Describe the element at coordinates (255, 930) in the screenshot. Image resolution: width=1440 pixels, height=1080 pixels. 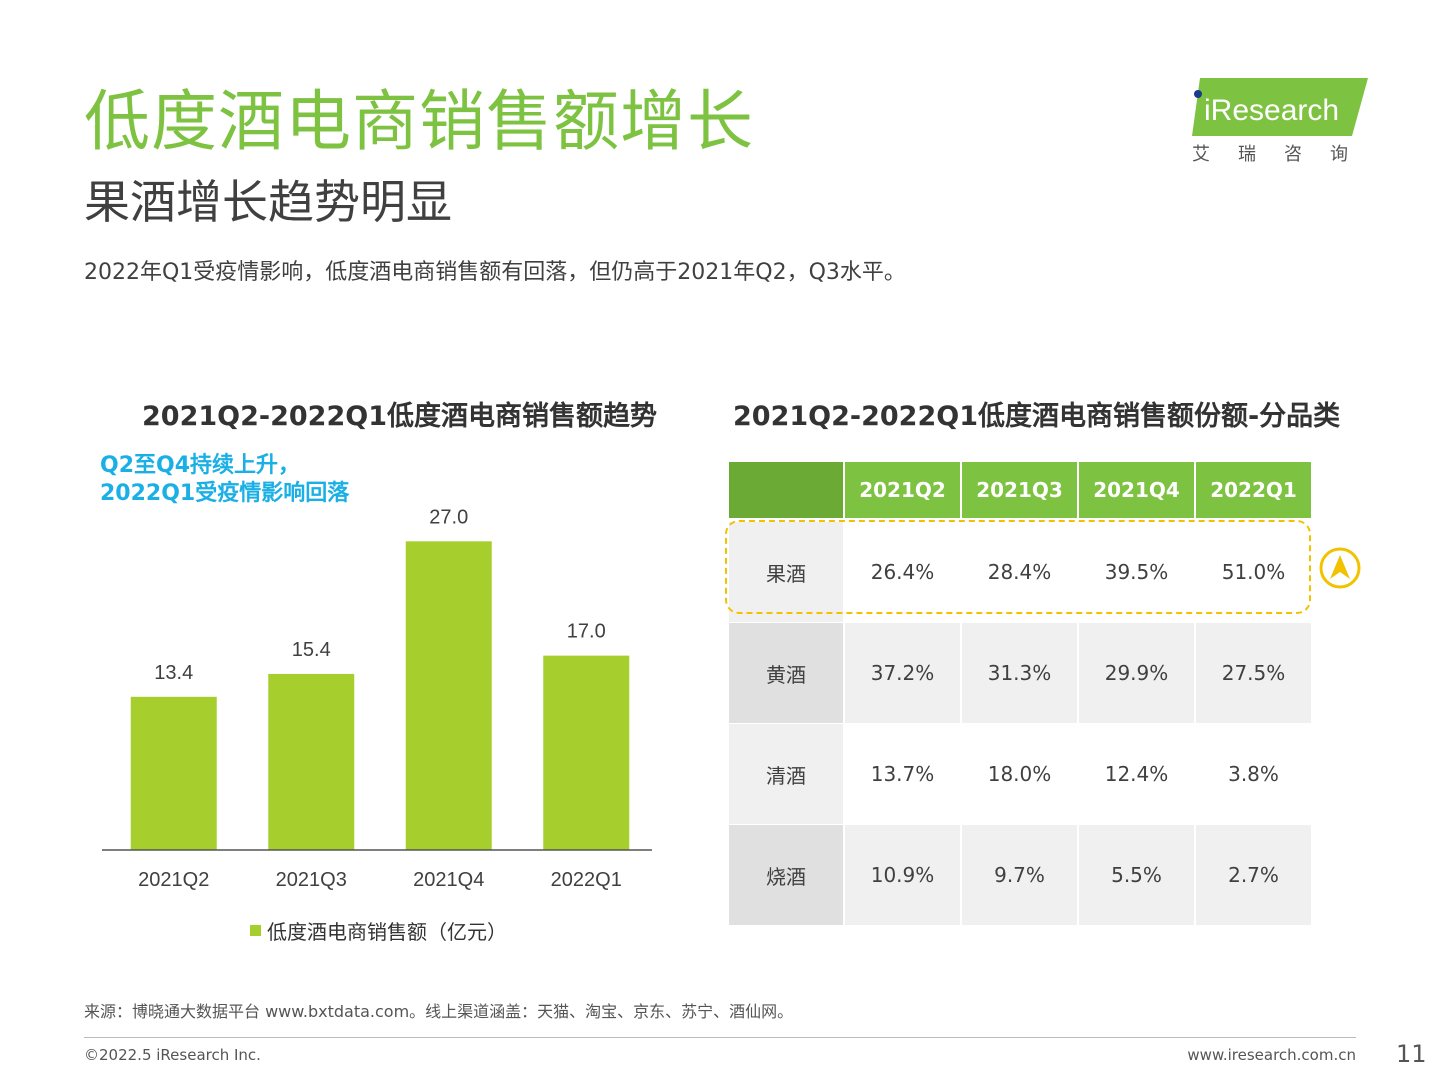
I see `legend-swatch` at that location.